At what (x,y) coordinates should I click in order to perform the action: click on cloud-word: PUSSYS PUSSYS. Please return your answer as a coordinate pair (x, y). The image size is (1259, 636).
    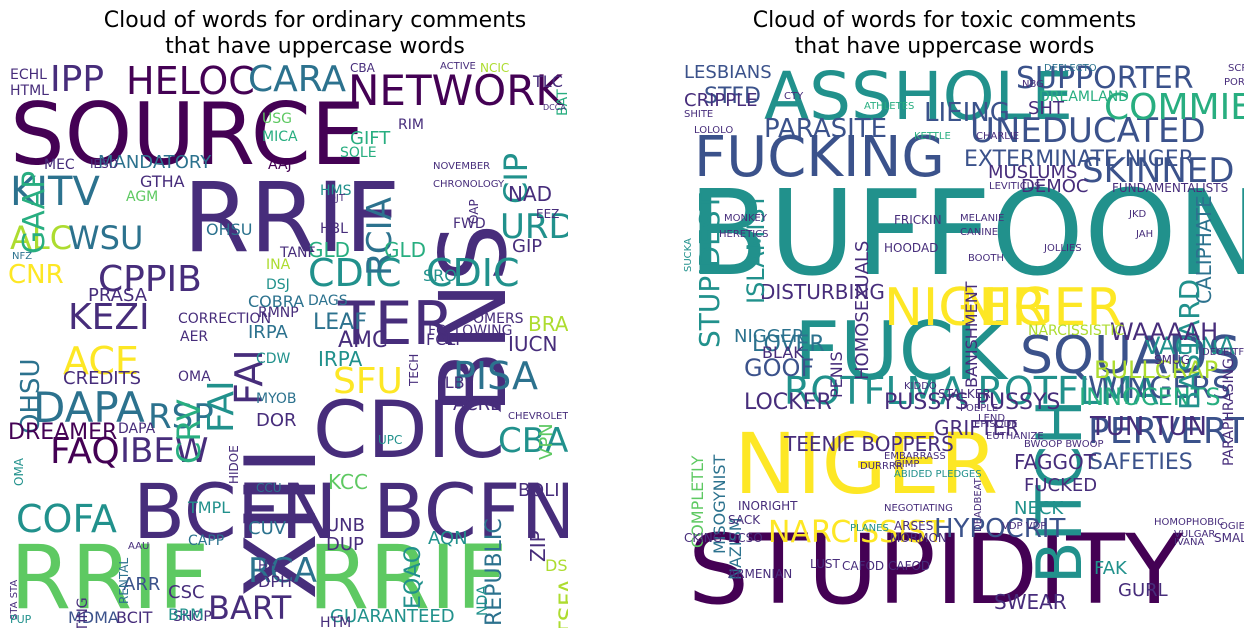
    Looking at the image, I should click on (972, 402).